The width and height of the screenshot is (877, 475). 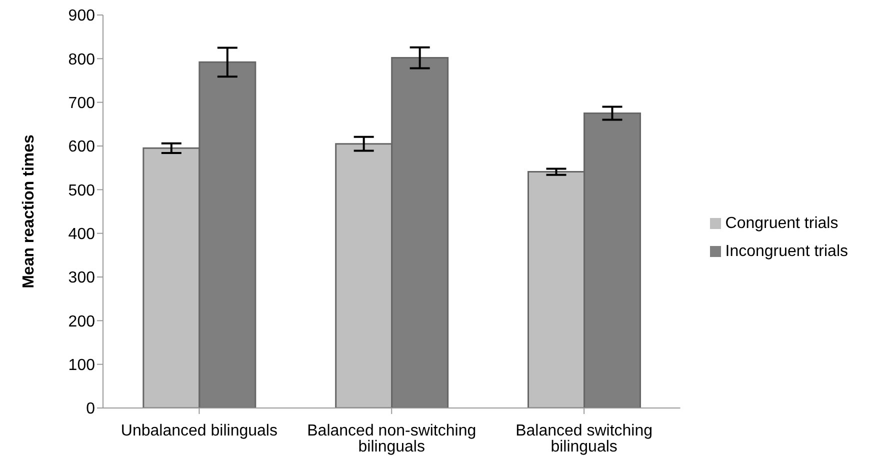 I want to click on x-tick-label: Unbalanced bilinguals, so click(x=199, y=431).